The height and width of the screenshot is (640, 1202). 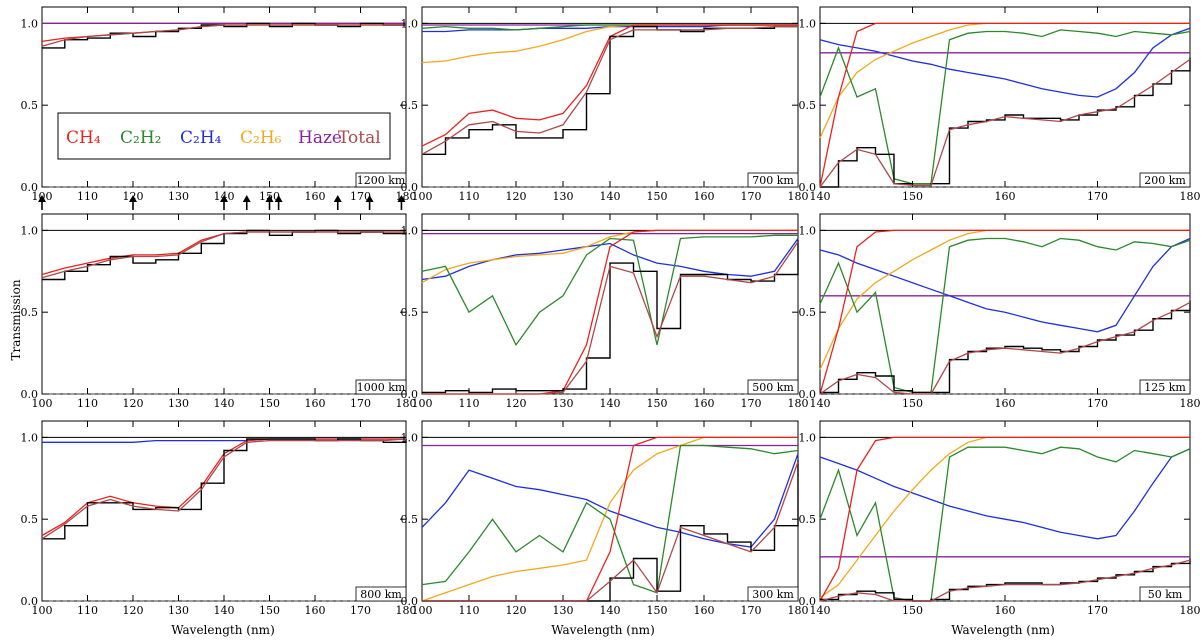 I want to click on y-axis-label: Transmission, so click(x=16, y=319).